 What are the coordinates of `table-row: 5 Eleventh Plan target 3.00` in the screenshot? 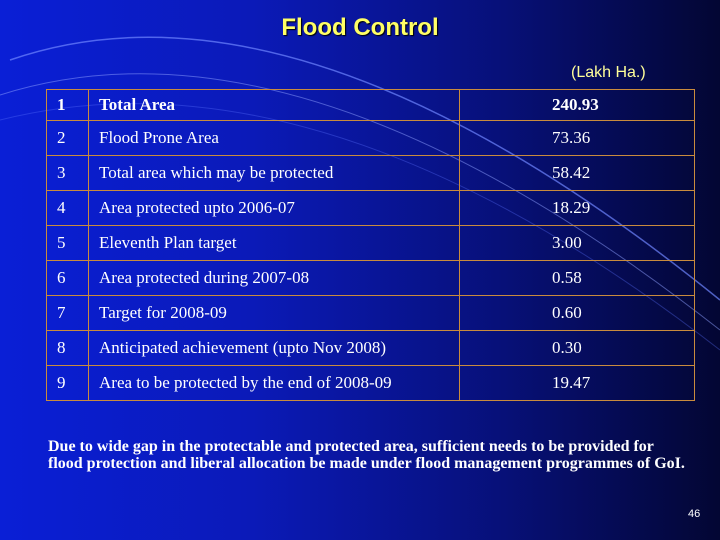 It's located at (370, 243).